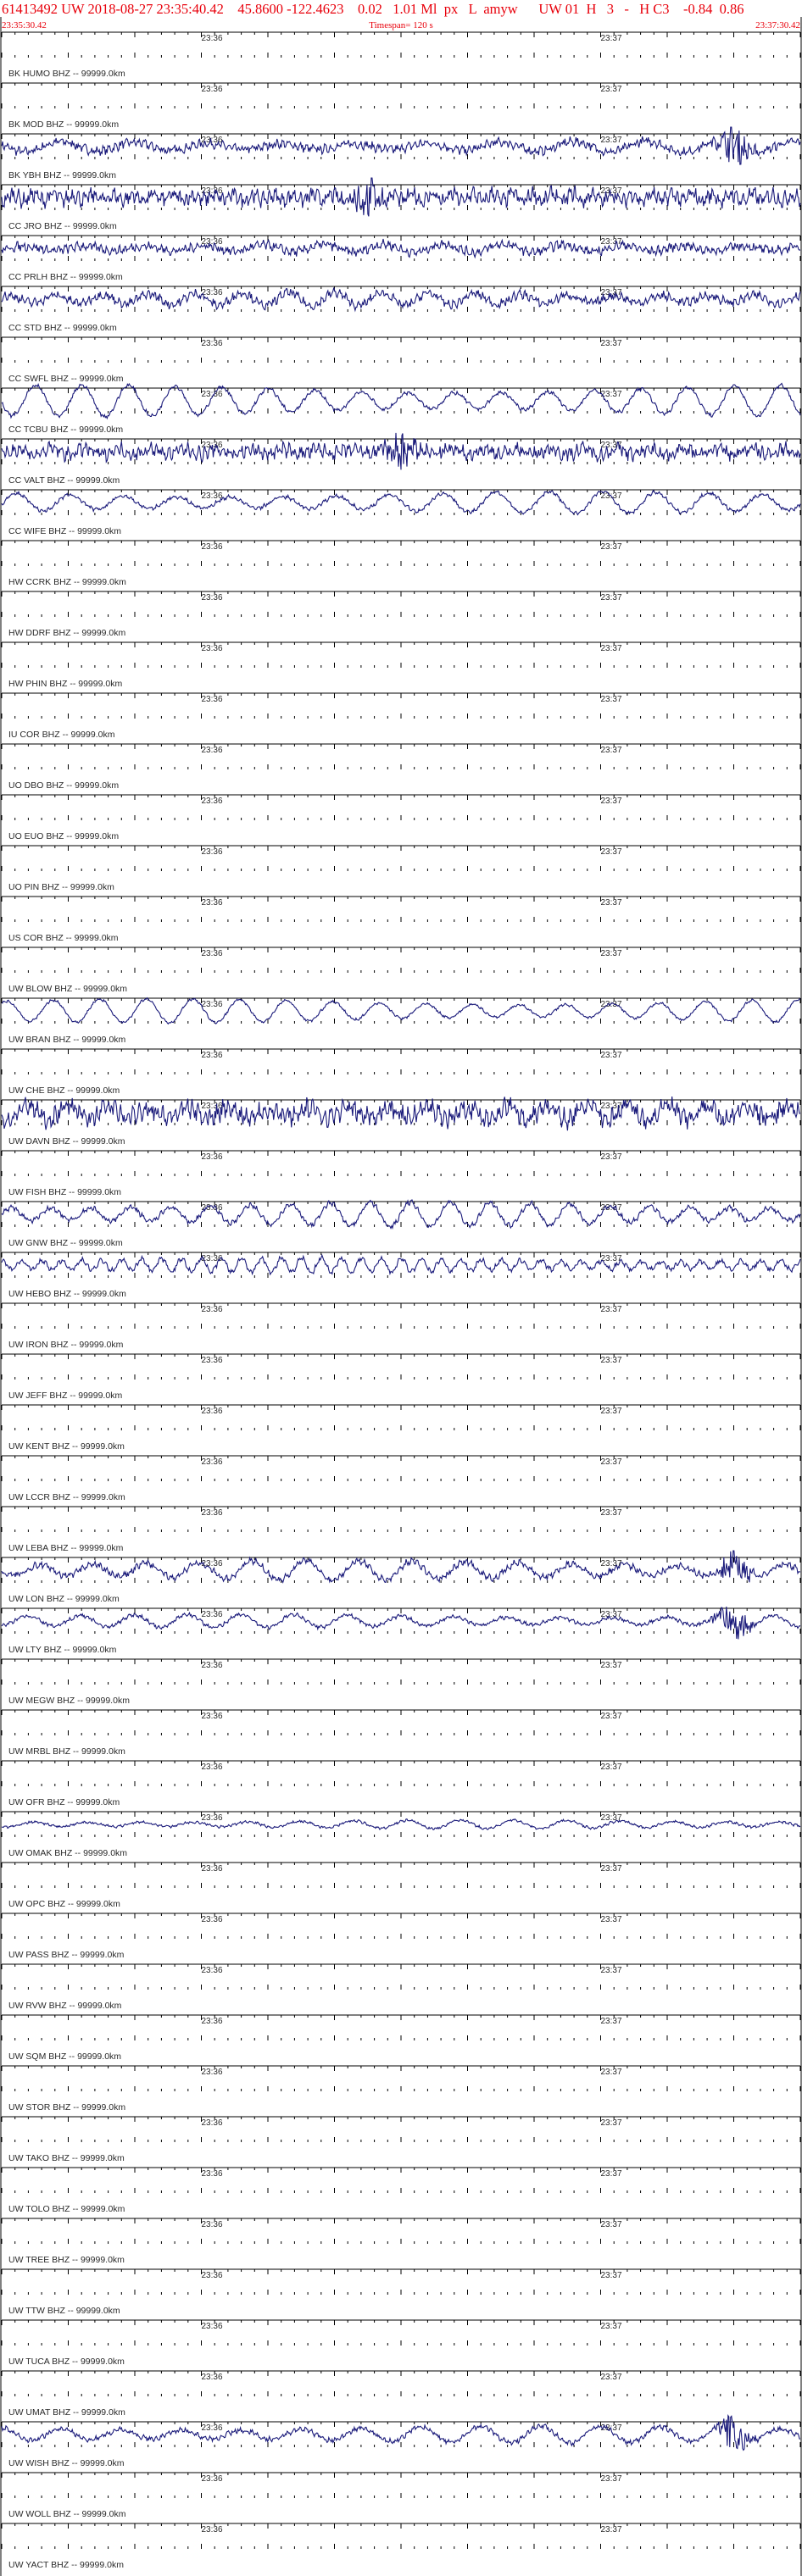  What do you see at coordinates (64, 1599) in the screenshot?
I see `station-label: UW LON BHZ -- 99999.0km` at bounding box center [64, 1599].